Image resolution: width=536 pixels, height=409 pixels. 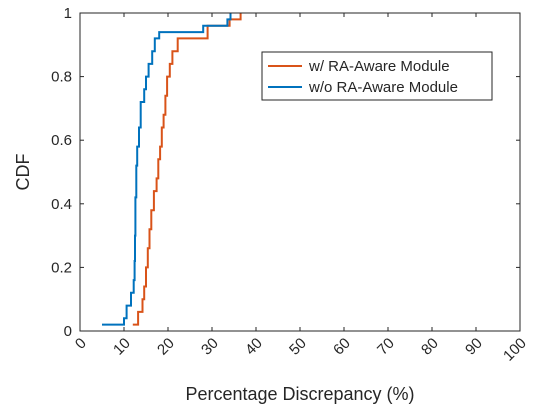 I want to click on x-tick-label: 50, so click(x=298, y=347).